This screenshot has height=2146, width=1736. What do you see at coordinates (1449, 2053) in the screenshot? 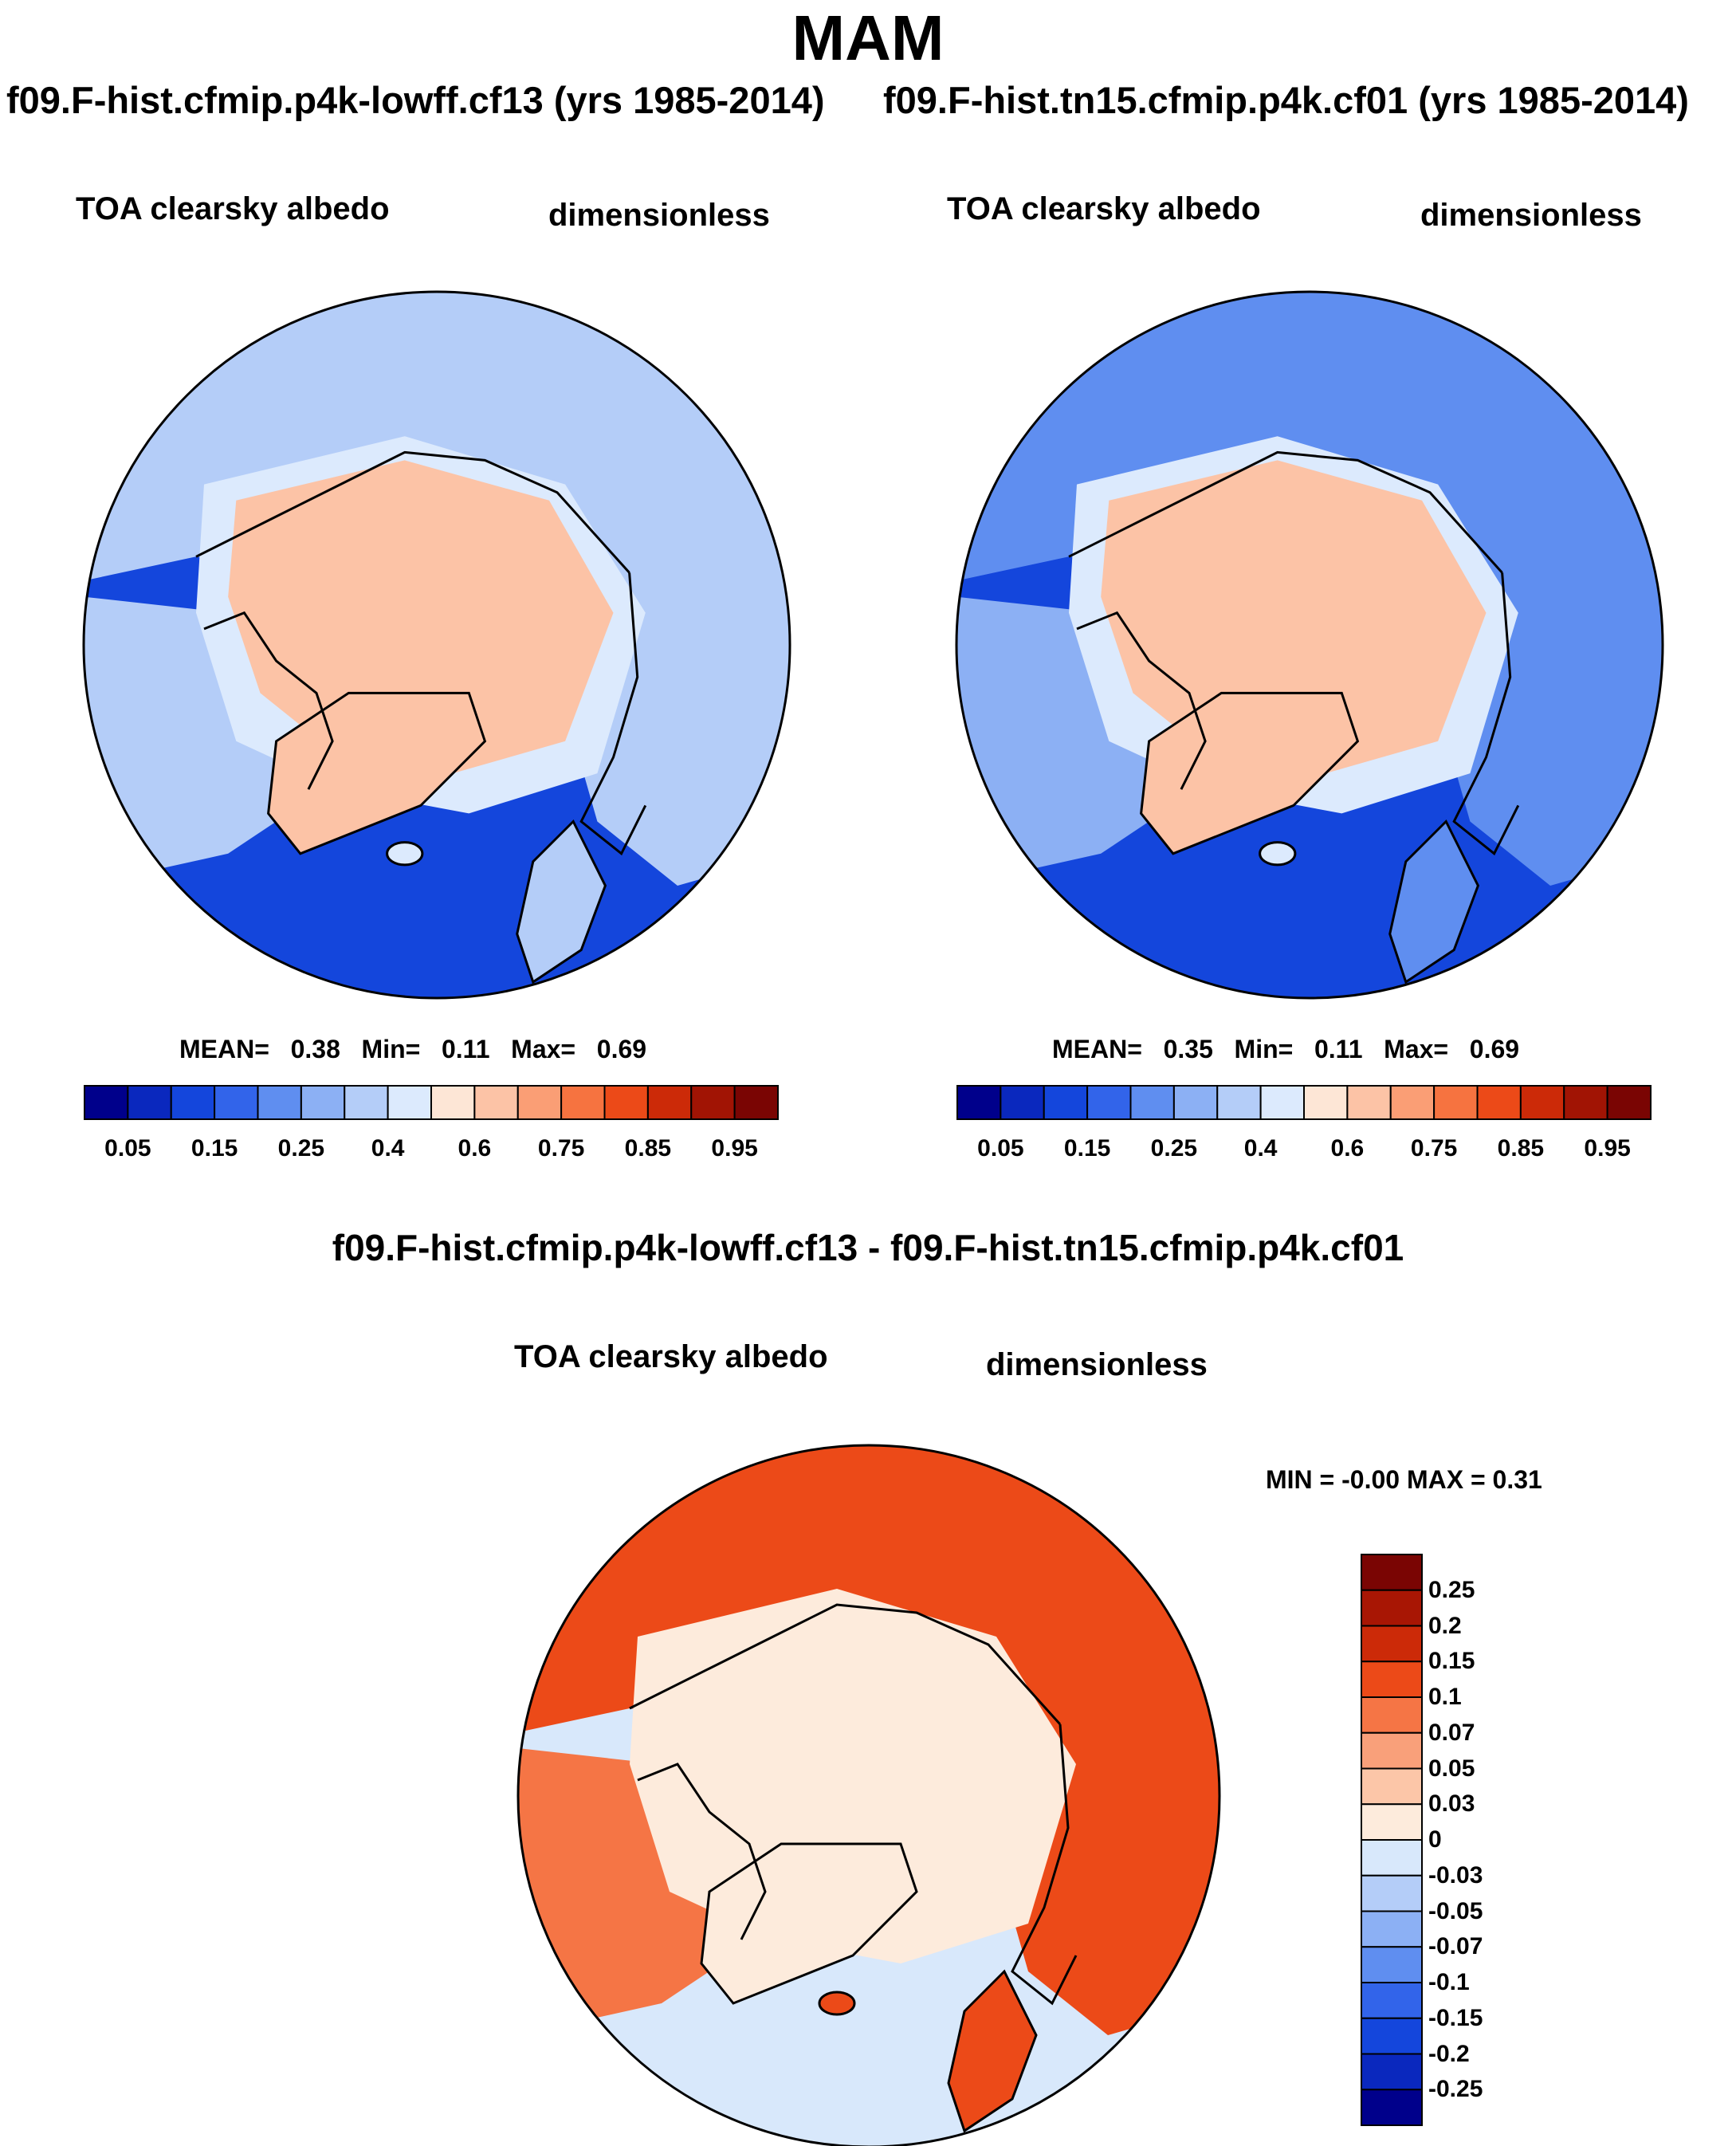
I see `colorbar-3-tick-label: -0.2` at bounding box center [1449, 2053].